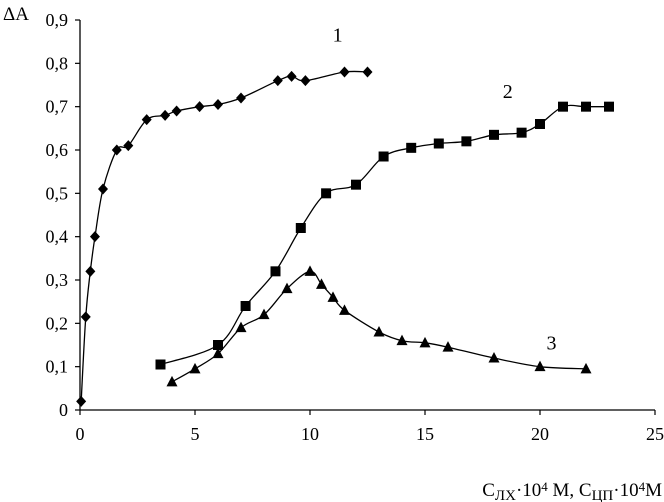 The image size is (664, 502). I want to click on y-tick-label: 0,5, so click(57, 193).